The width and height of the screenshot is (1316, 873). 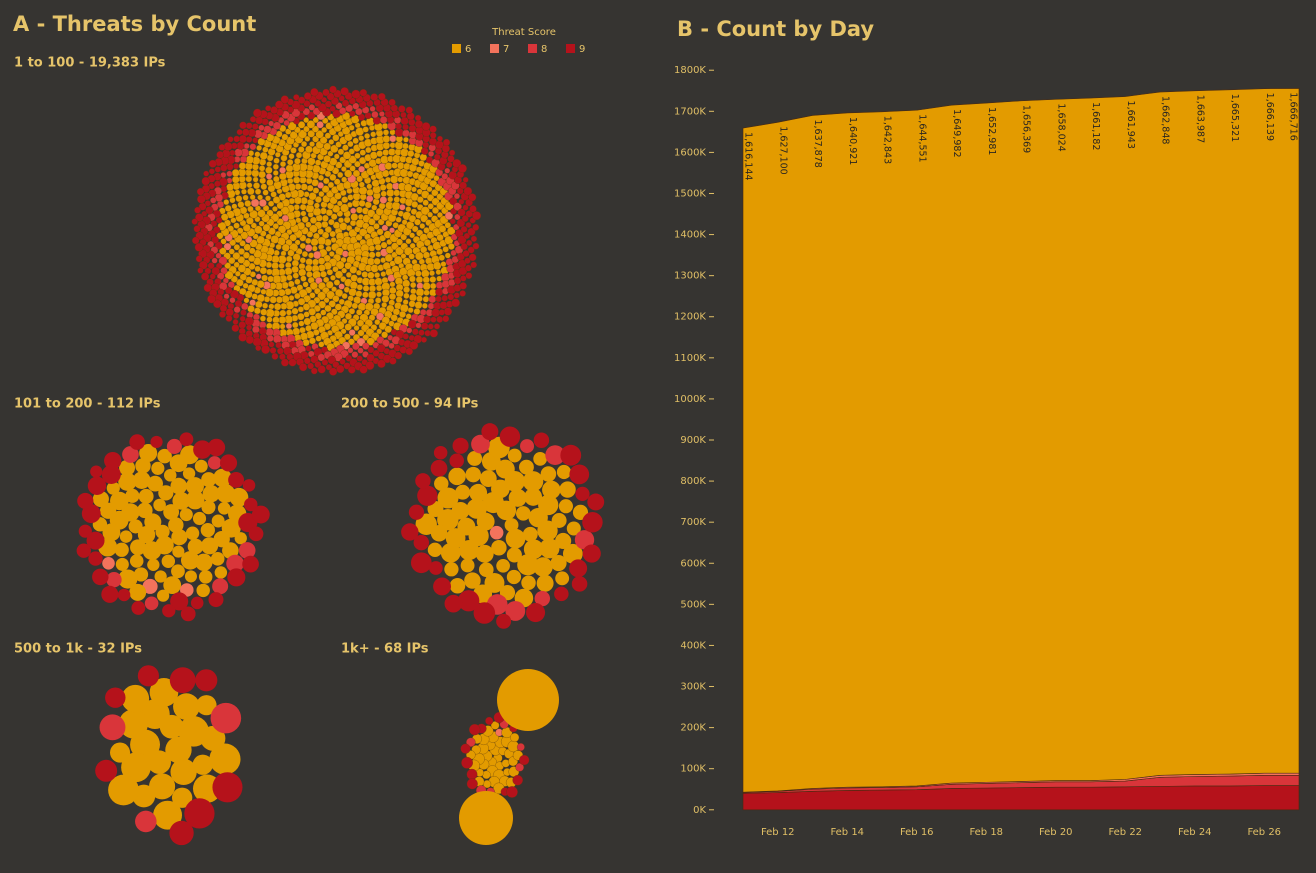 What do you see at coordinates (78, 649) in the screenshot?
I see `group-label: 500 to 1k - 32 IPs` at bounding box center [78, 649].